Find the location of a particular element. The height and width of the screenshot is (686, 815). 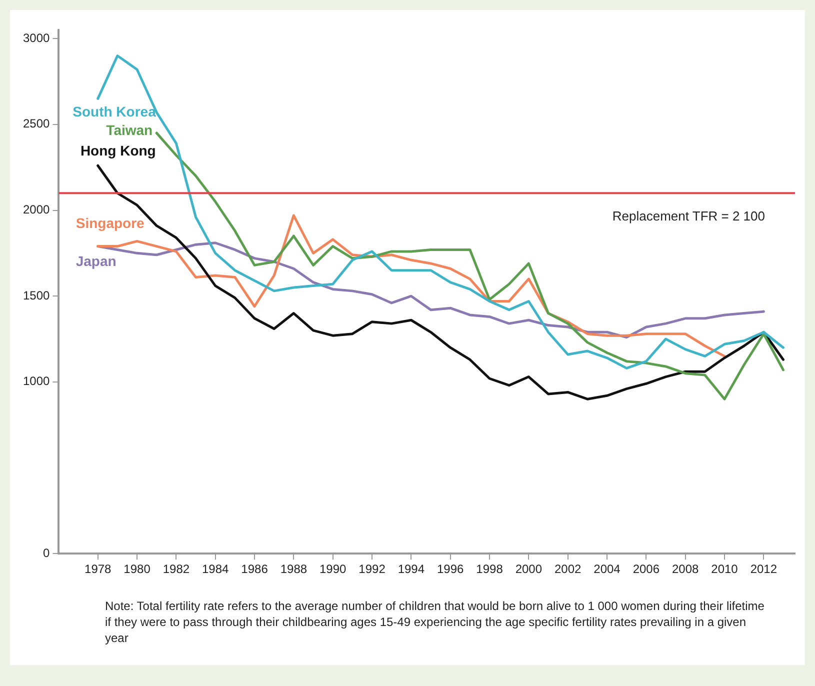

x-tick-label: 1998 is located at coordinates (490, 569).